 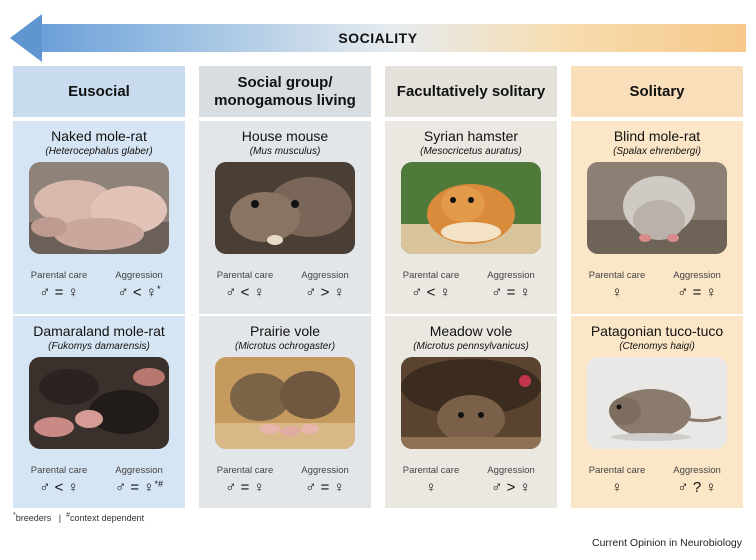 What do you see at coordinates (657, 331) in the screenshot?
I see `species-common-name: Patagonian tuco-tuco` at bounding box center [657, 331].